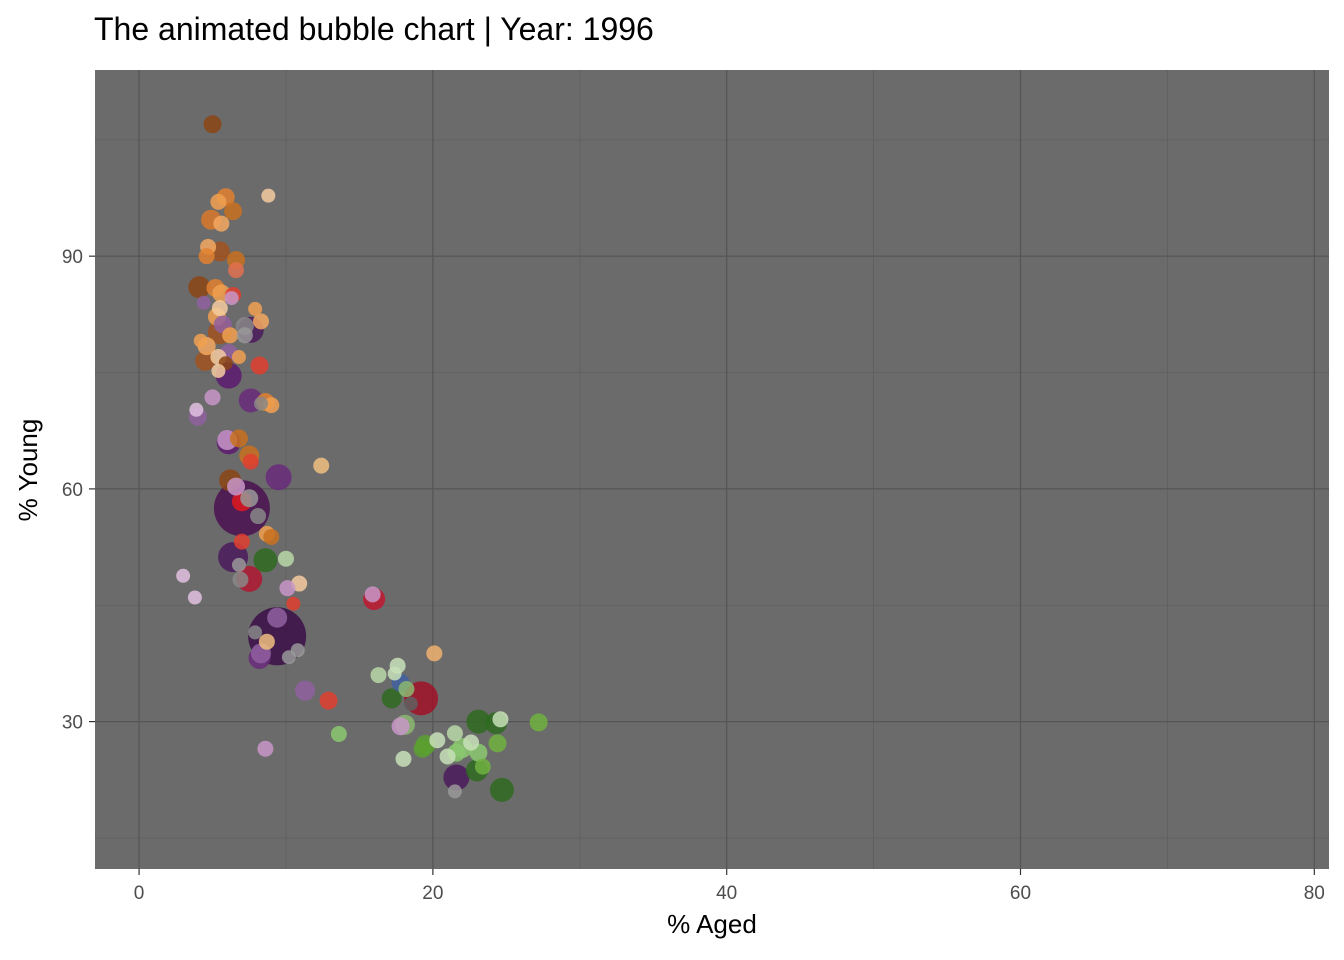 The width and height of the screenshot is (1344, 960). I want to click on x-tick-label: 40, so click(726, 893).